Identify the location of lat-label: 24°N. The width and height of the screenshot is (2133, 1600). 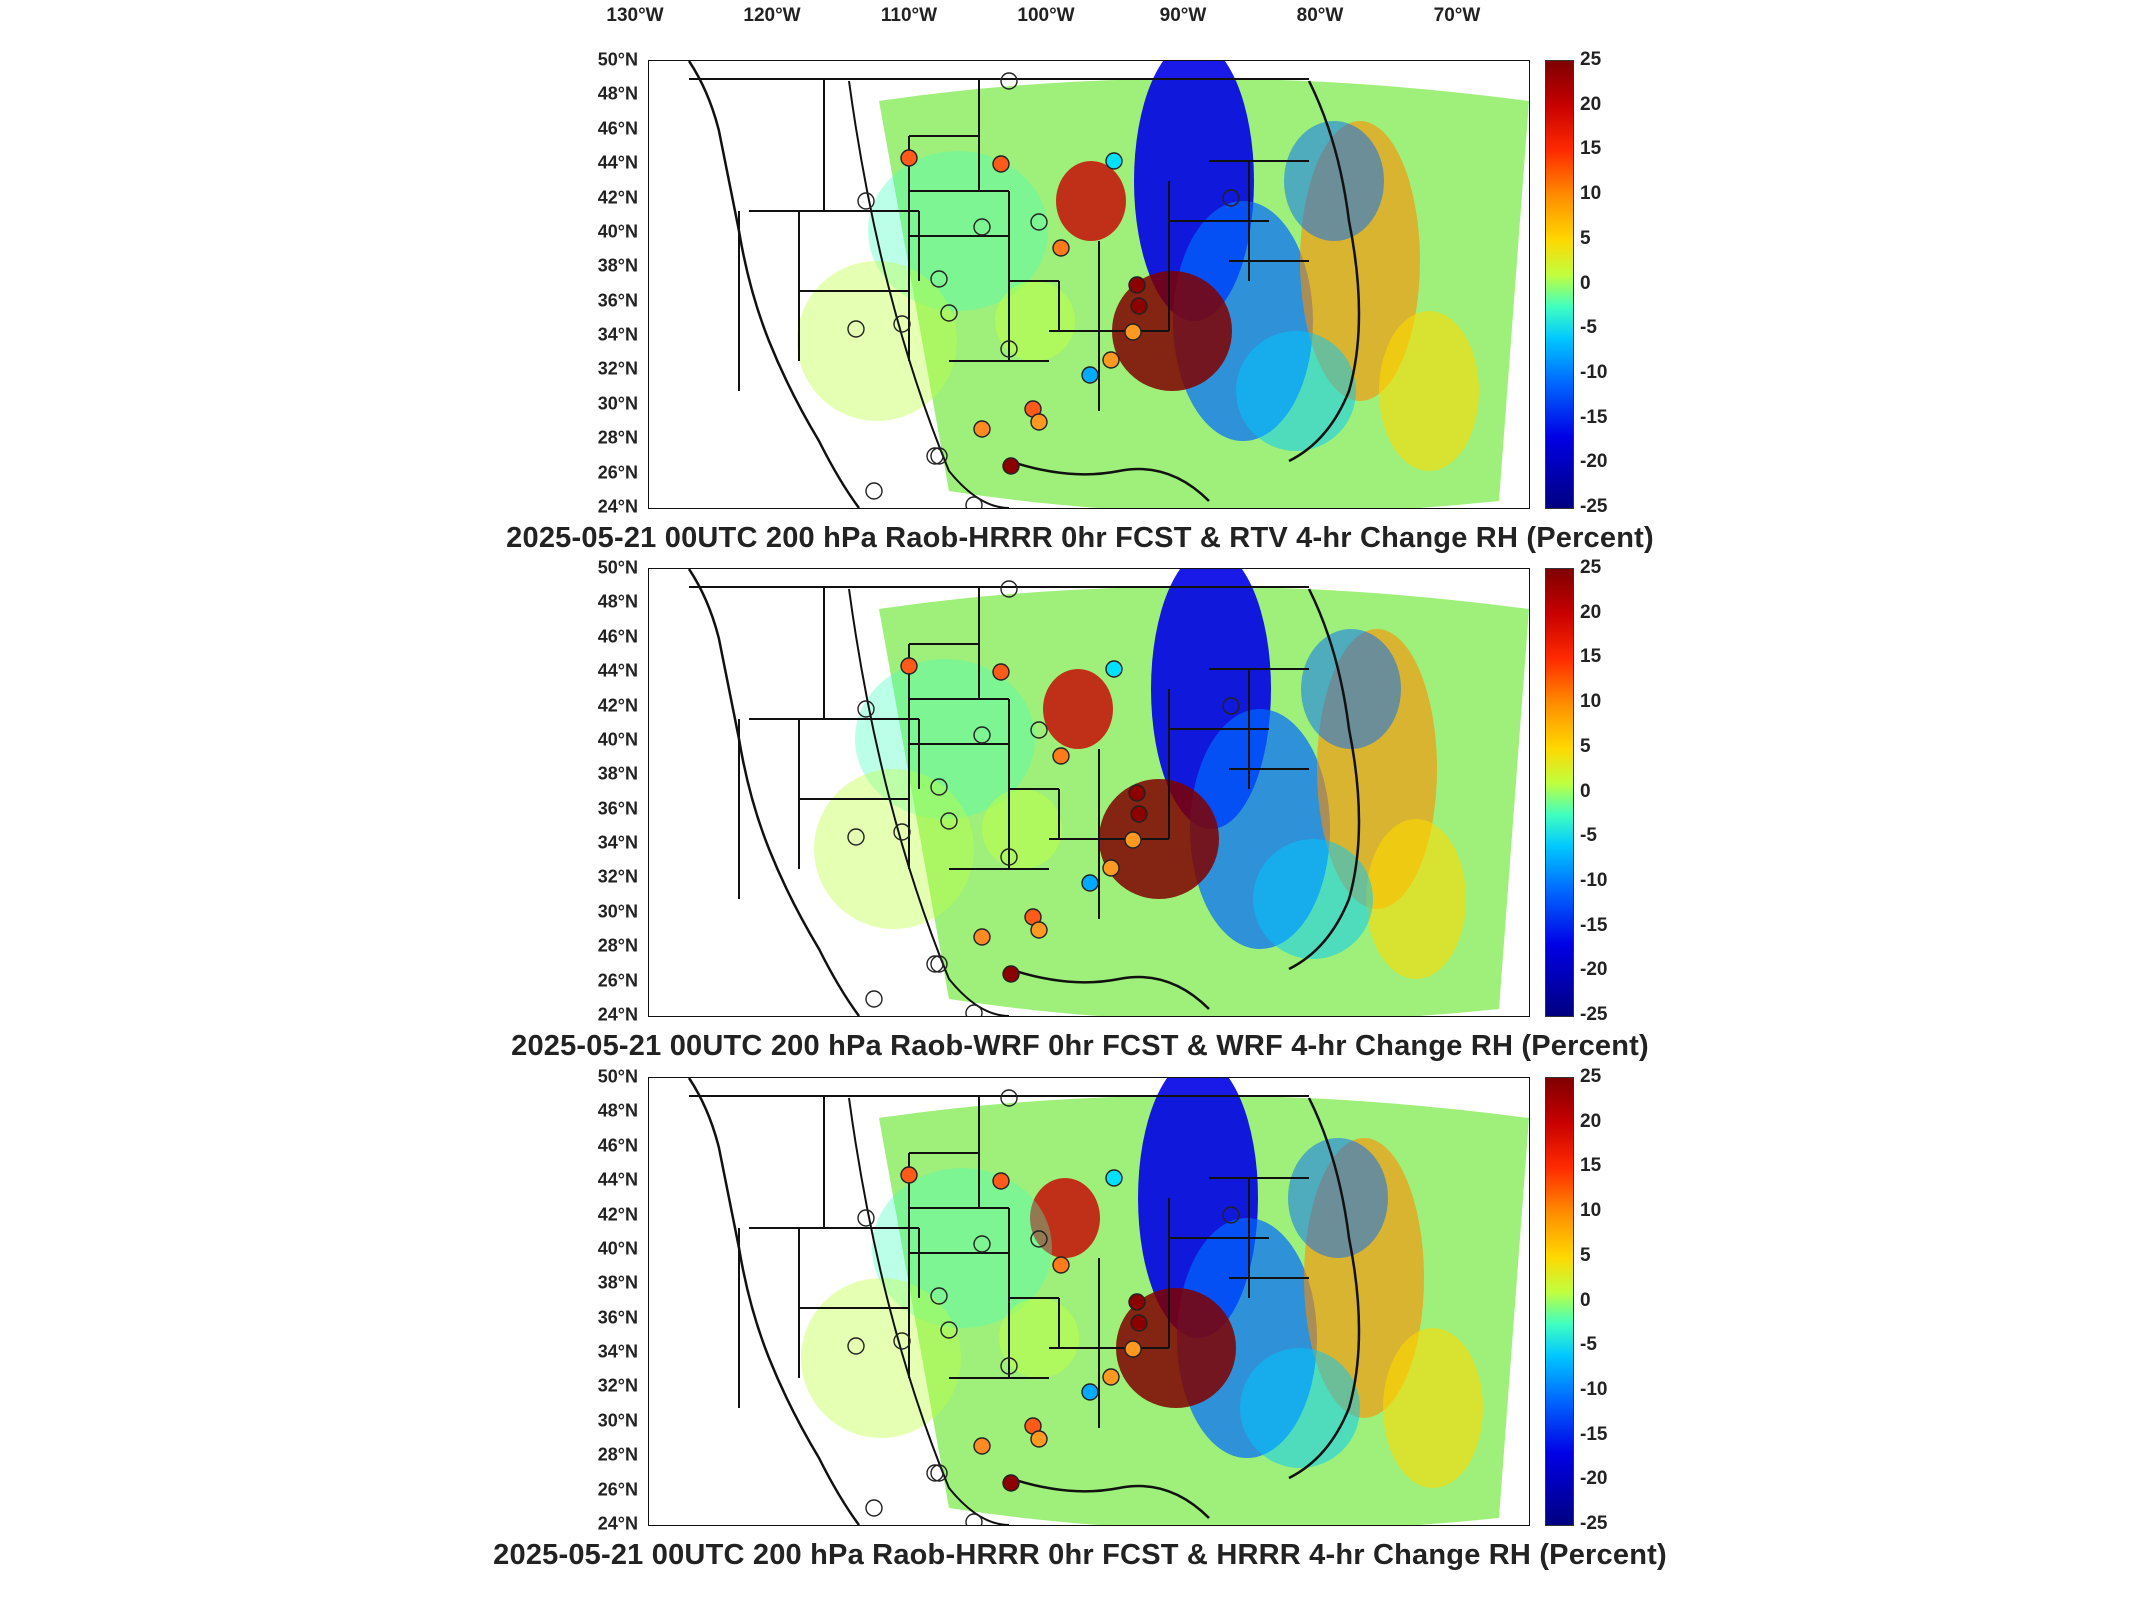
(617, 1523).